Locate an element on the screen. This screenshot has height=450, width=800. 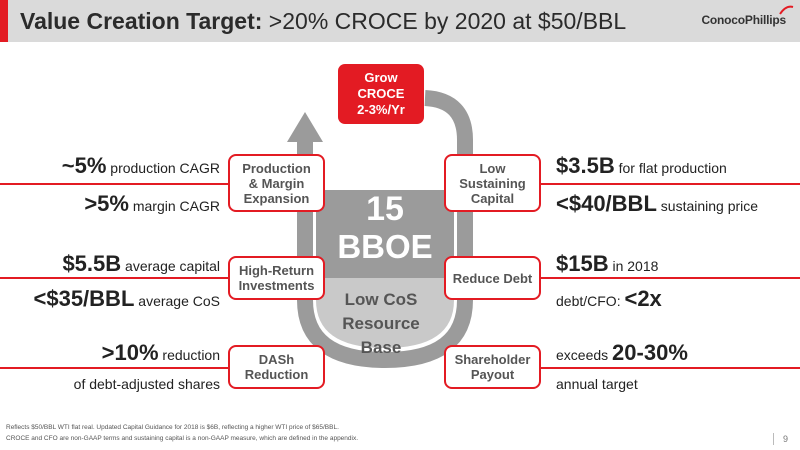
page-number-divider is located at coordinates (773, 439).